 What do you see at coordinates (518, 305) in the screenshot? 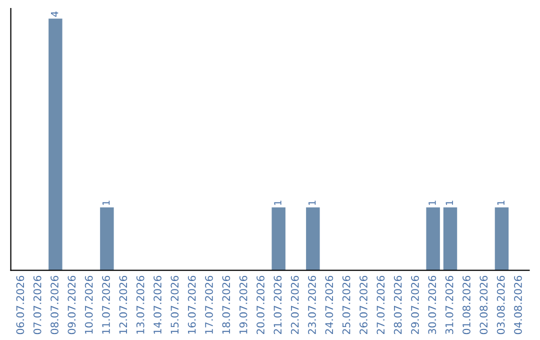
I see `x-tick-label: 04.08.2026` at bounding box center [518, 305].